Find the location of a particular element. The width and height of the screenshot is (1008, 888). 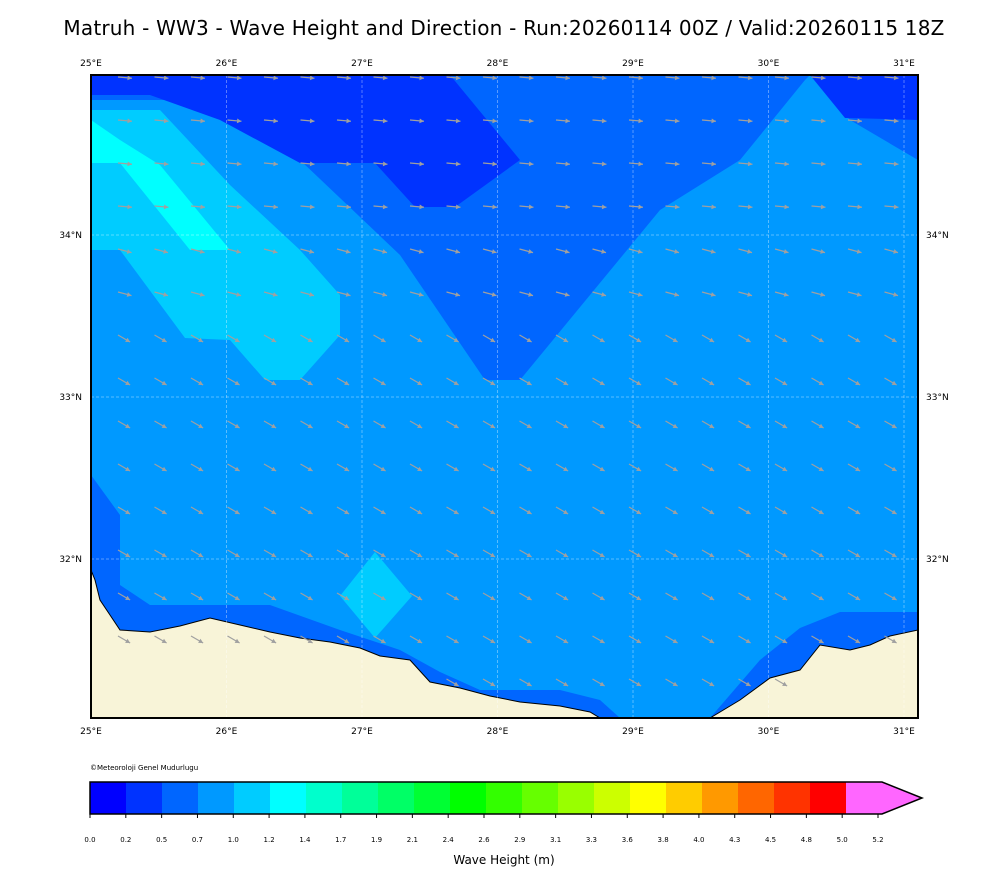

sea-band-1.2-west is located at coordinates (160, 185).